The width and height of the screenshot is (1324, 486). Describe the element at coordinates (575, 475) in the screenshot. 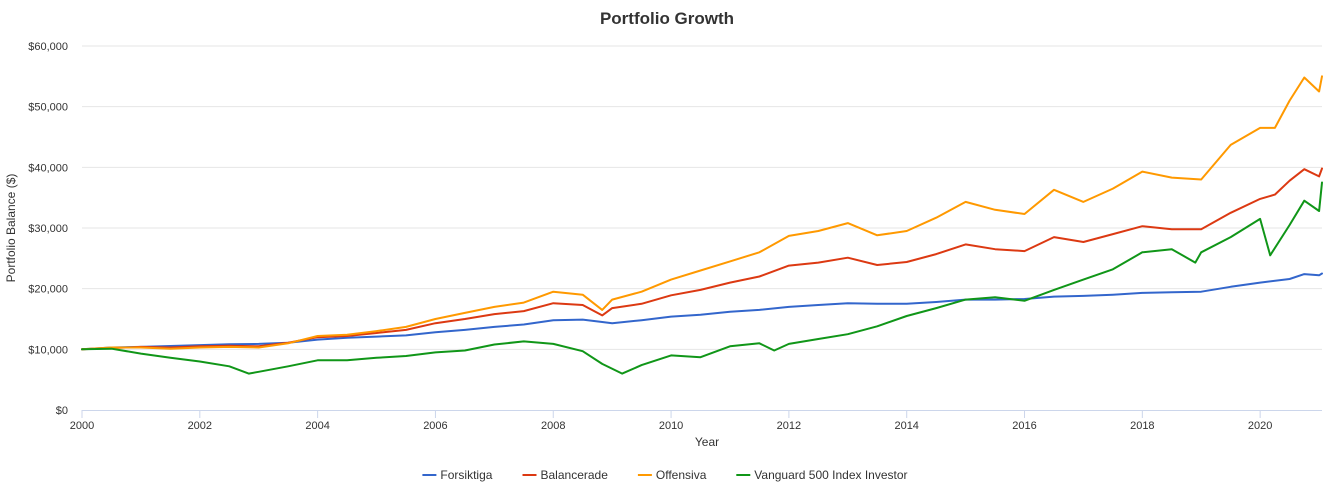

I see `legend-label: Balancerade` at that location.